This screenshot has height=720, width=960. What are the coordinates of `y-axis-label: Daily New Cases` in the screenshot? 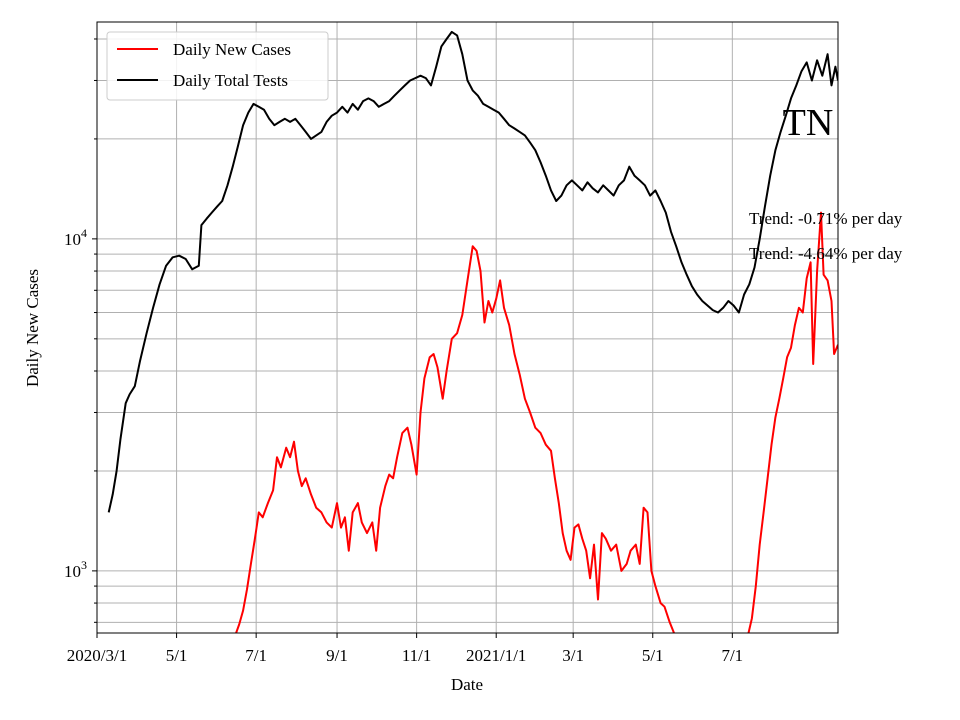 It's located at (32, 328).